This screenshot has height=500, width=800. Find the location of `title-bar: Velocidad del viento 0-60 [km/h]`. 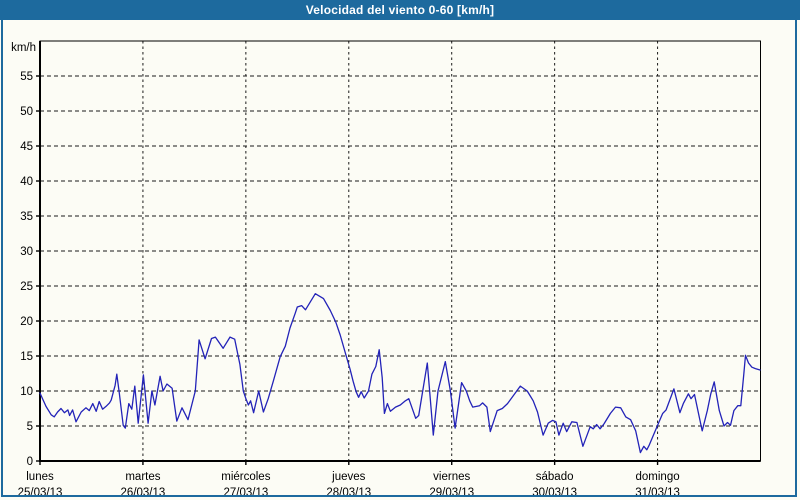

title-bar: Velocidad del viento 0-60 [km/h] is located at coordinates (400, 10).